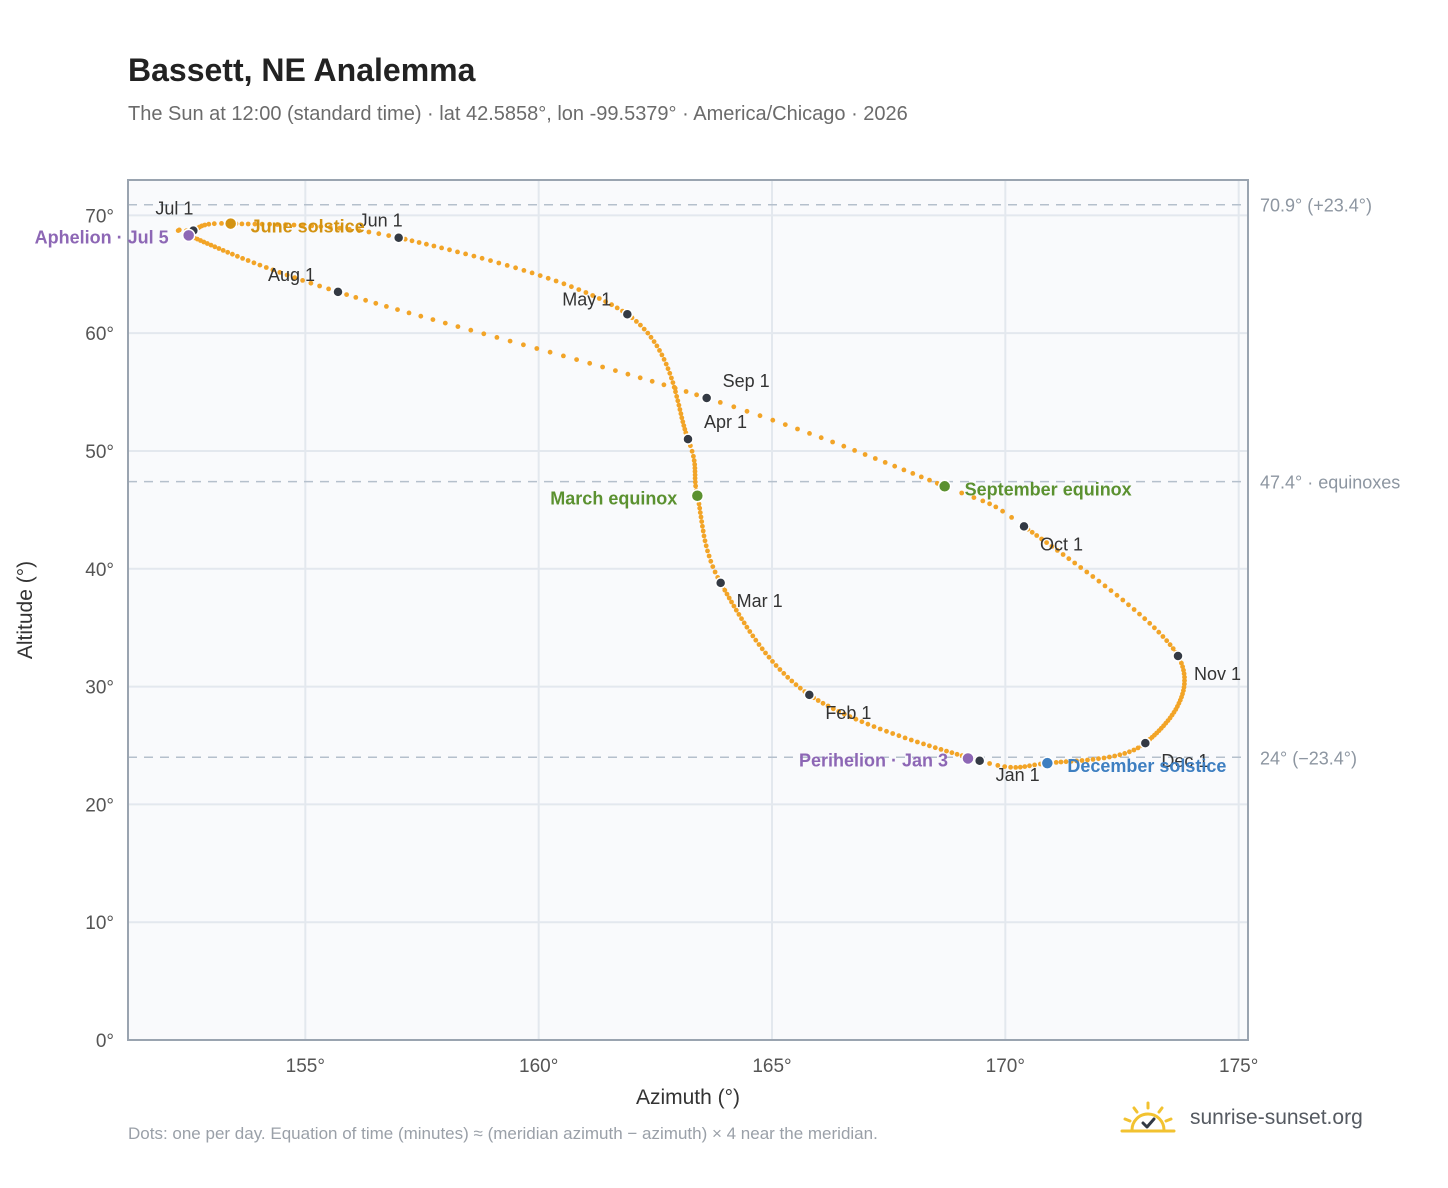  Describe the element at coordinates (305, 1066) in the screenshot. I see `x-tick-label: 155°` at that location.